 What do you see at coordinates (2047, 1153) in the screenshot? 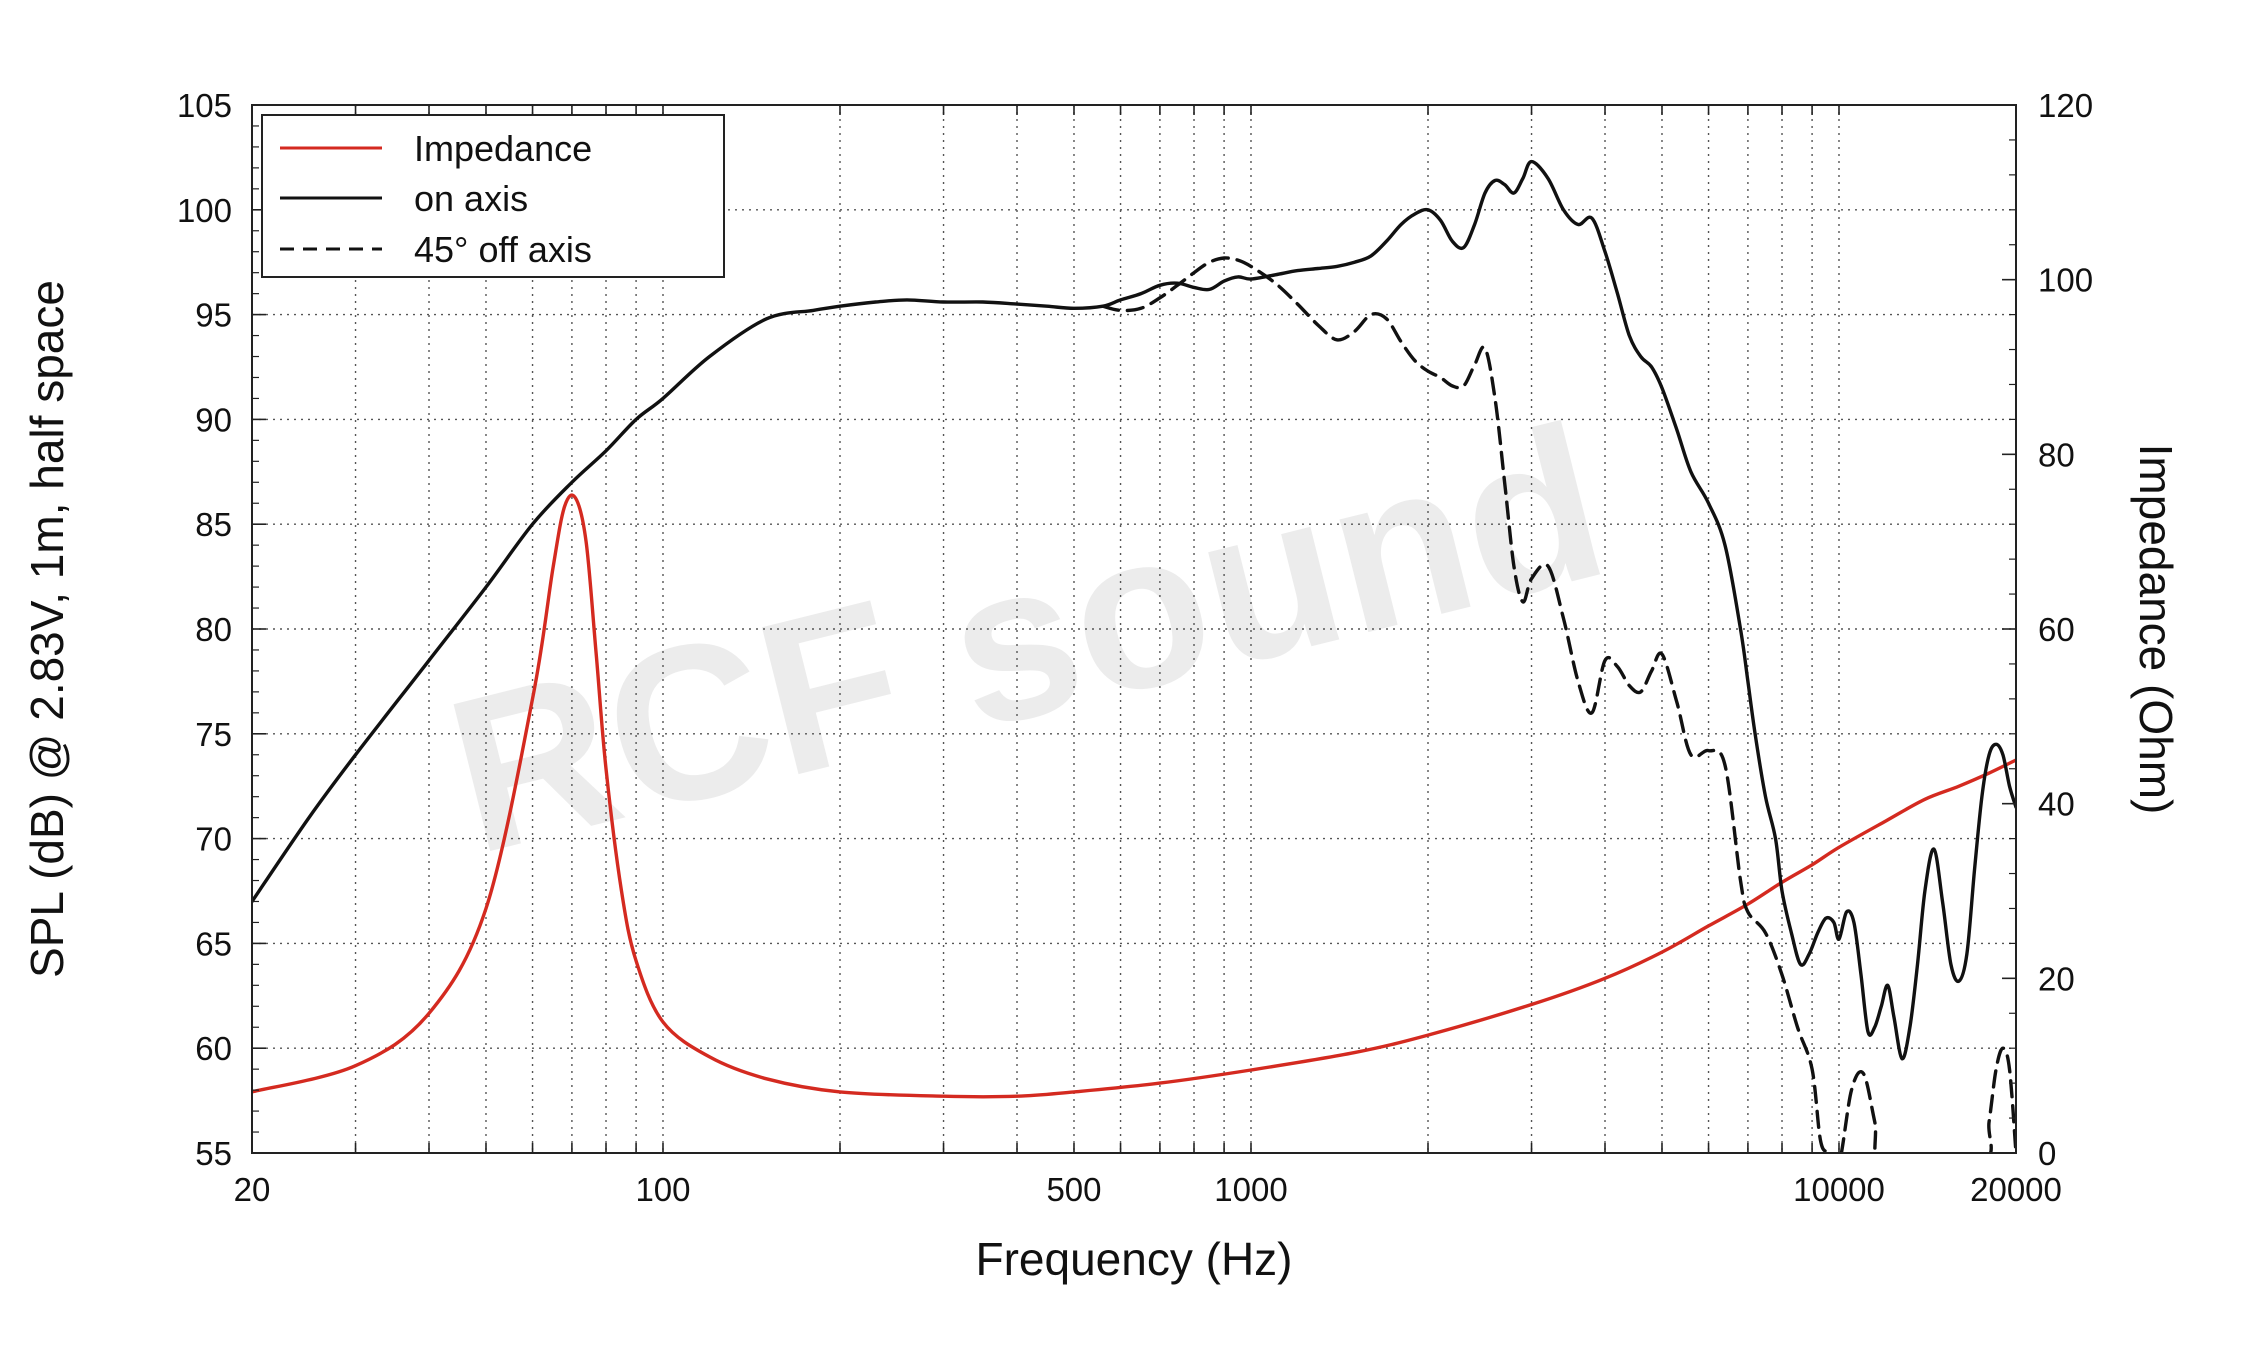
I see `y2-tick-label: 0` at bounding box center [2047, 1153].